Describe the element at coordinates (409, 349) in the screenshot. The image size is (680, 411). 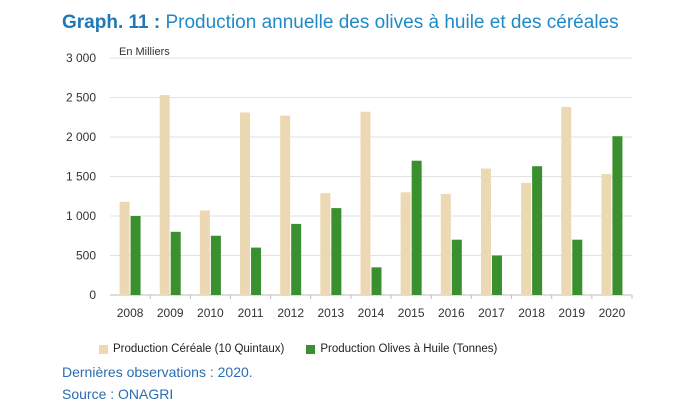
I see `legend-label-olive: Production Olives à Huile (Tonnes)` at that location.